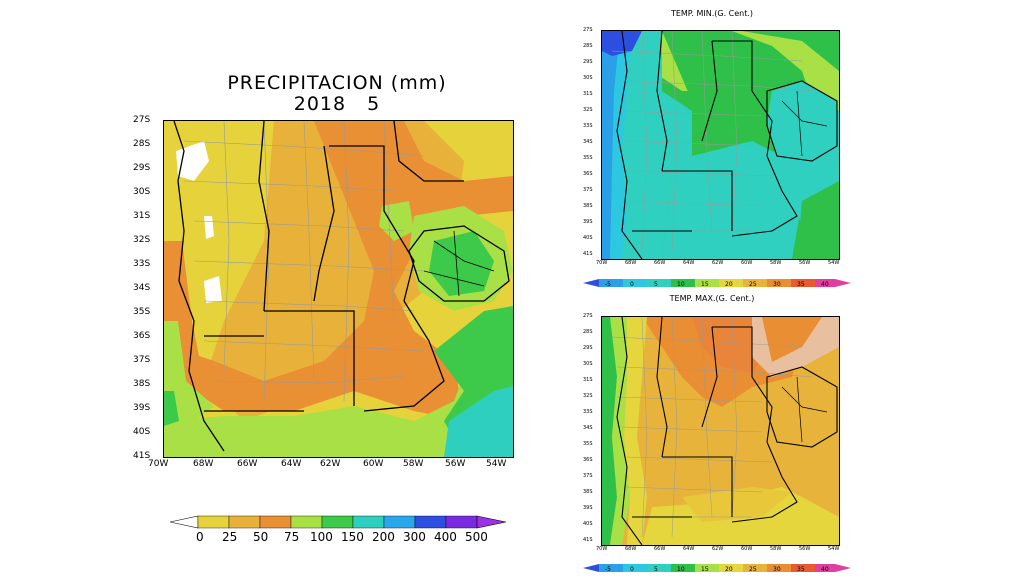  Describe the element at coordinates (717, 283) in the screenshot. I see `tmin-colorbar-svg` at that location.